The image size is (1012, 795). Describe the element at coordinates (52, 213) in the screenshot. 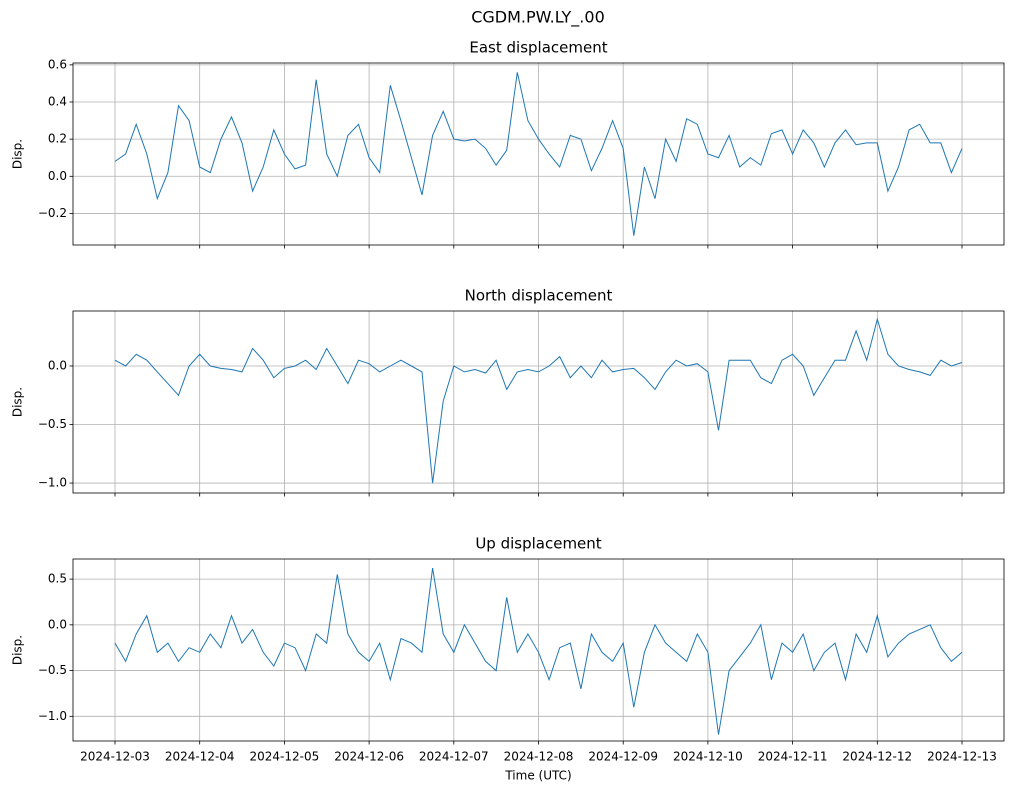

I see `y-tick-label: −0.2` at that location.